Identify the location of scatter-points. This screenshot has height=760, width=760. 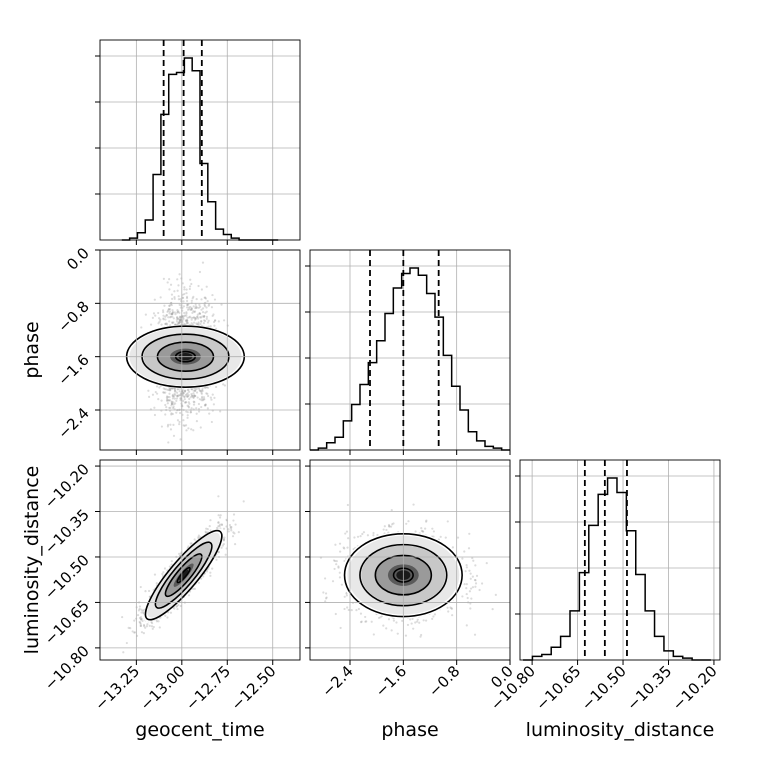
(183, 574).